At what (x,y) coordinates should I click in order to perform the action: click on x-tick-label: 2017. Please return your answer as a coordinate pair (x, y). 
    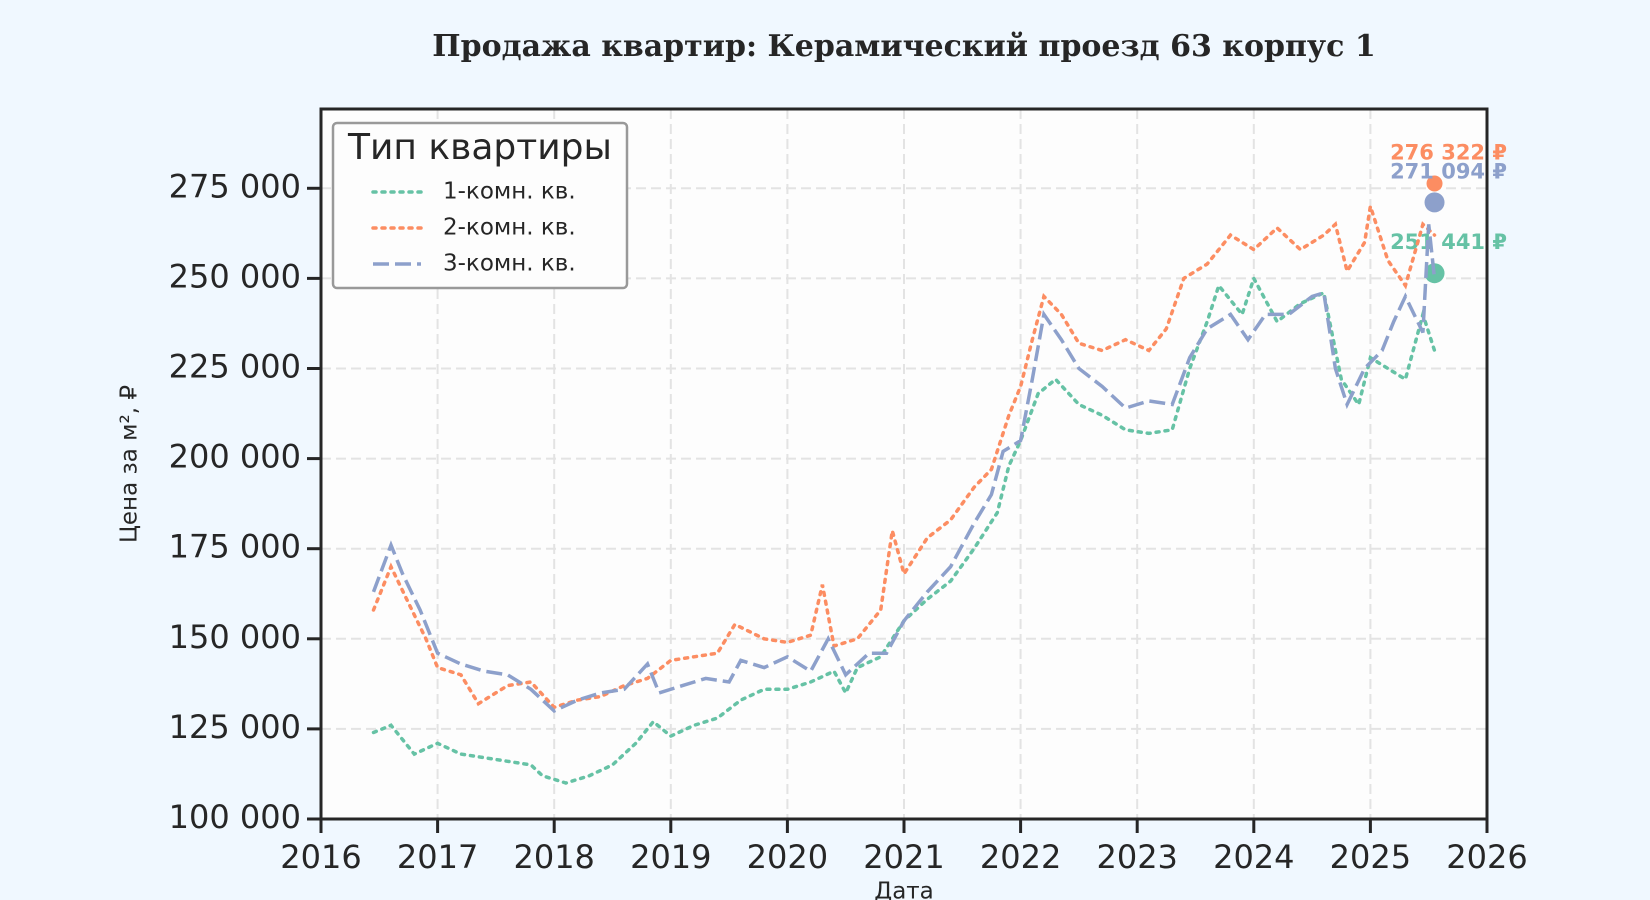
    Looking at the image, I should click on (437, 857).